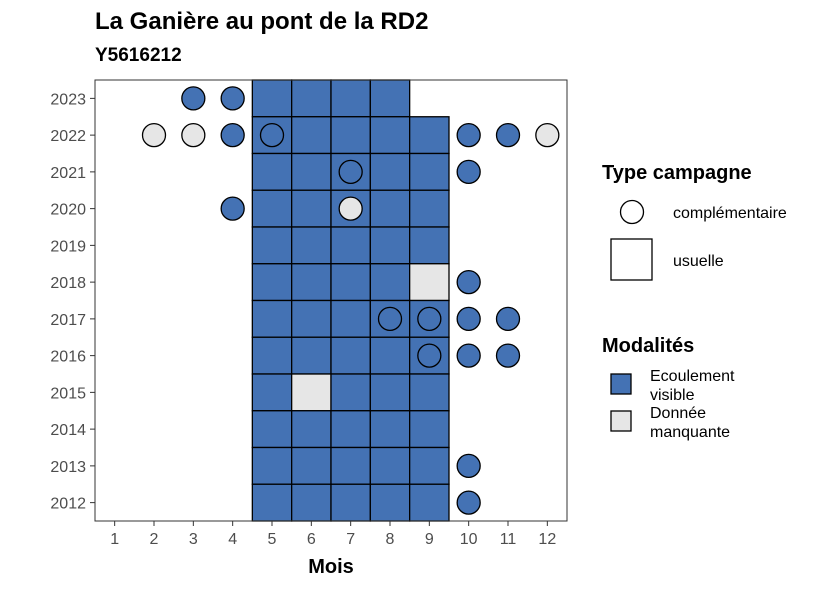  Describe the element at coordinates (68, 246) in the screenshot. I see `y-tick-label: 2019` at that location.